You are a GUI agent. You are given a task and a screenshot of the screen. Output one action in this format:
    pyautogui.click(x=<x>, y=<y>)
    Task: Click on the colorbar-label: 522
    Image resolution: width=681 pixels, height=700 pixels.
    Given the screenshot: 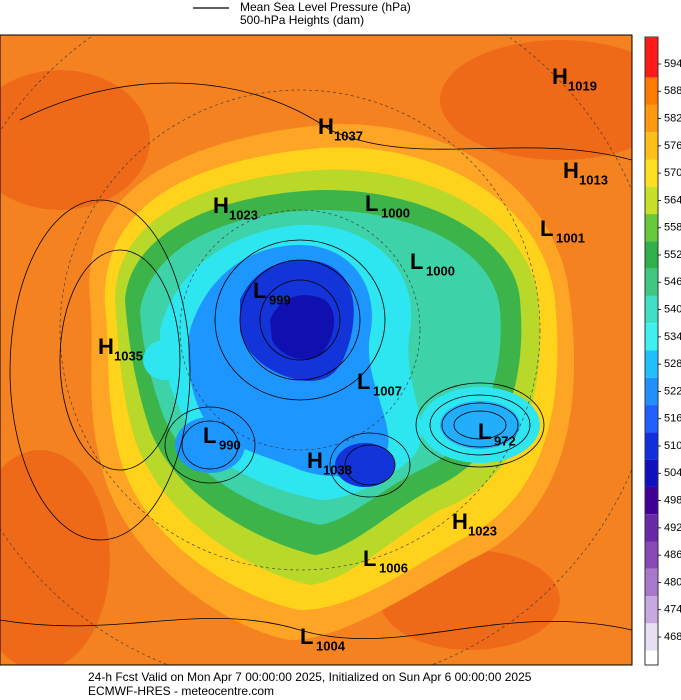 What is the action you would take?
    pyautogui.click(x=672, y=391)
    